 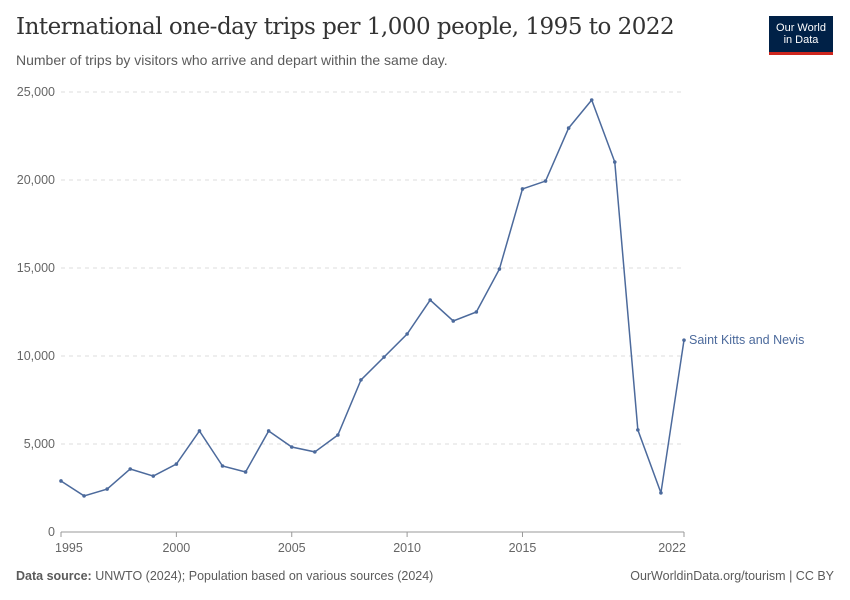 I want to click on data-source-label: Data source:, so click(x=54, y=576).